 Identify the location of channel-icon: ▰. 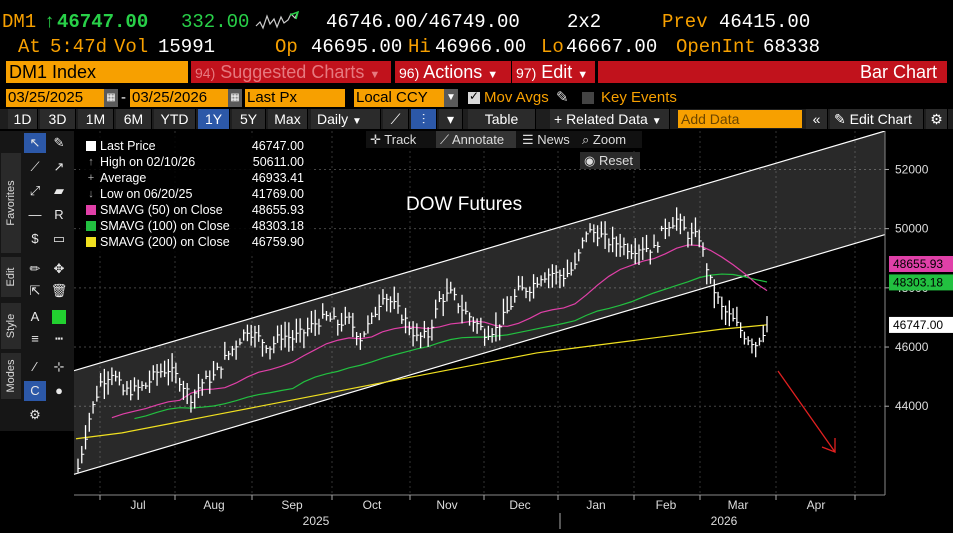
(59, 190).